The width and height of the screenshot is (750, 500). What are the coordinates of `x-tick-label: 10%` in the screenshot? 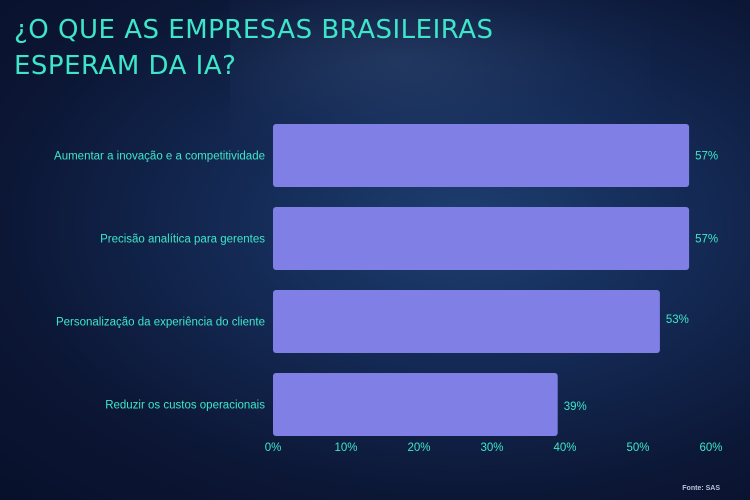 It's located at (345, 448).